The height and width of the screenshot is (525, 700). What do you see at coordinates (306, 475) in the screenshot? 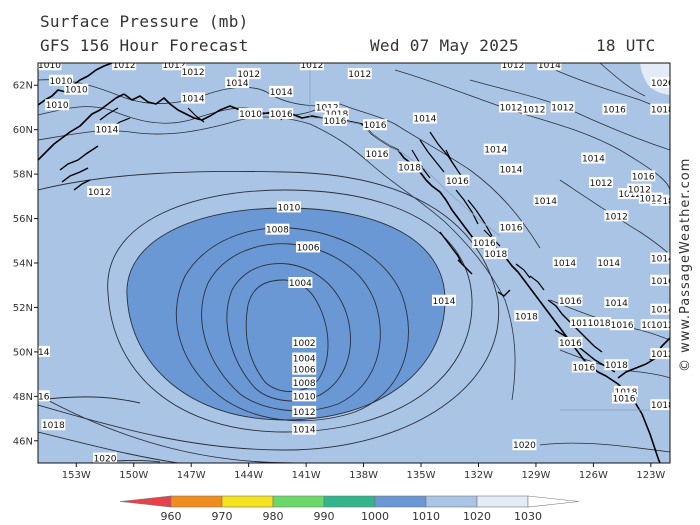
I see `lon-tick-label: 141W` at bounding box center [306, 475].